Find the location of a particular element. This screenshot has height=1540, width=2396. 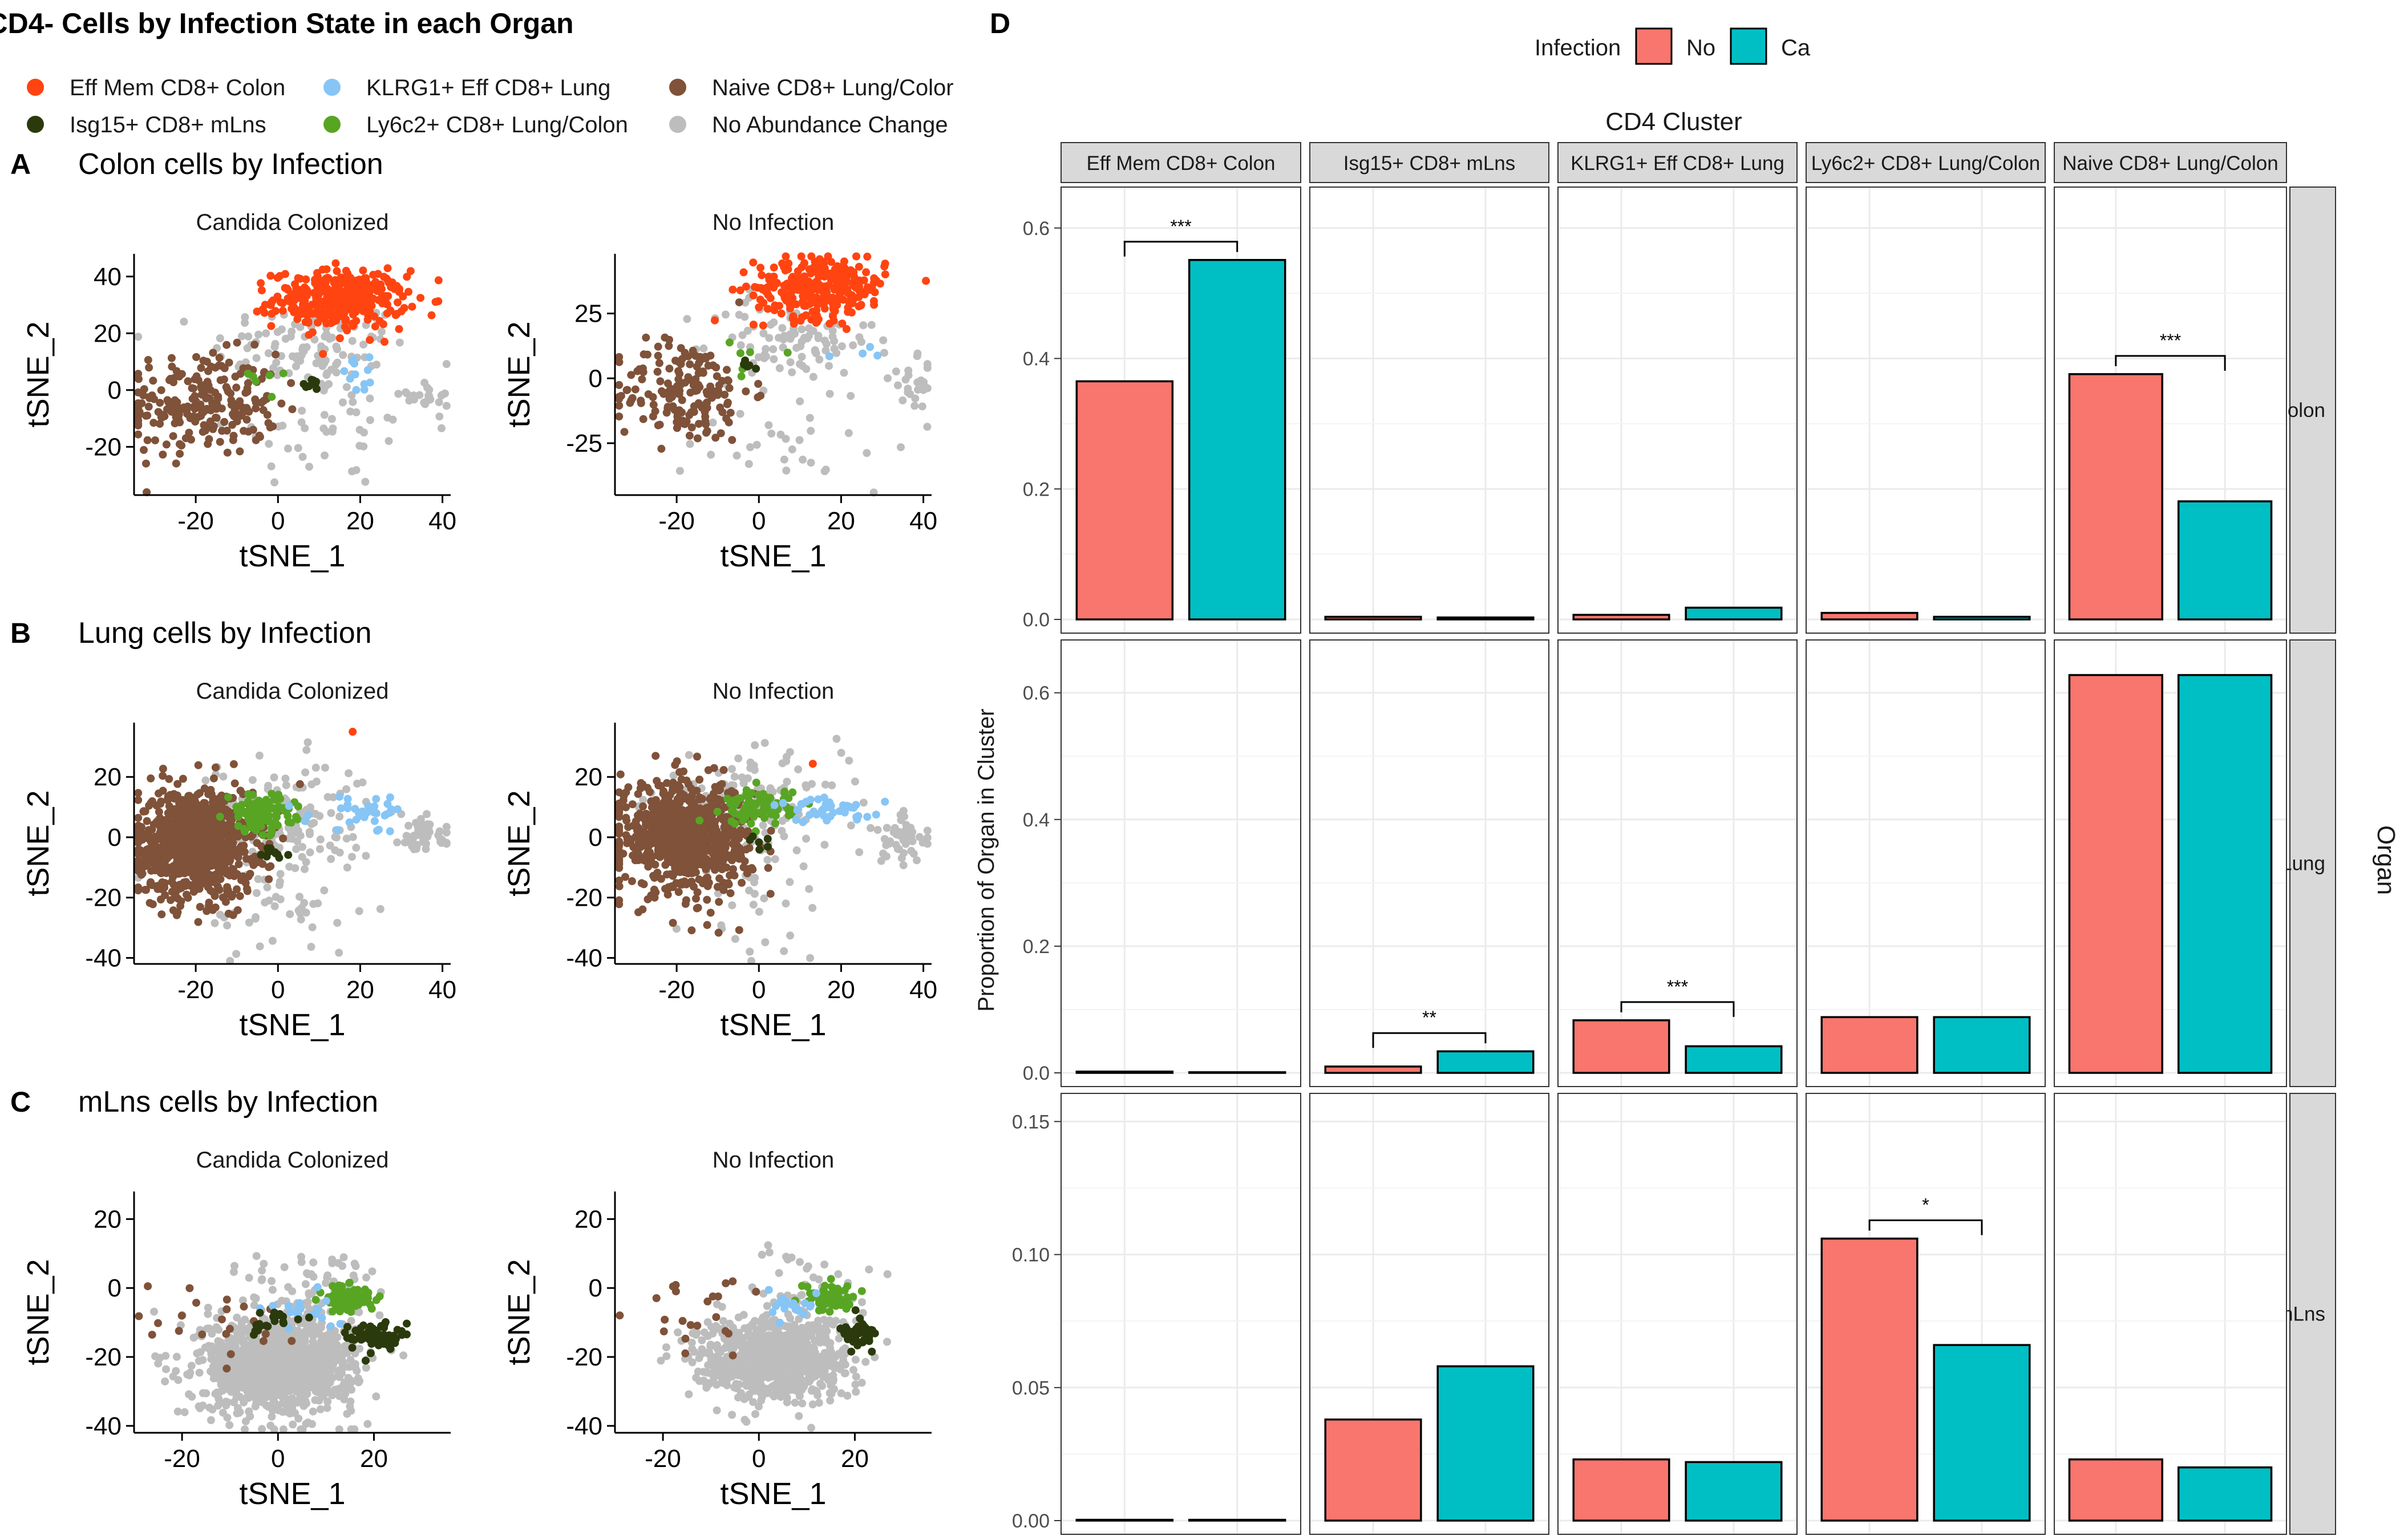

legend-label: KLRG1+ Eff CD8+ Lung is located at coordinates (488, 87).